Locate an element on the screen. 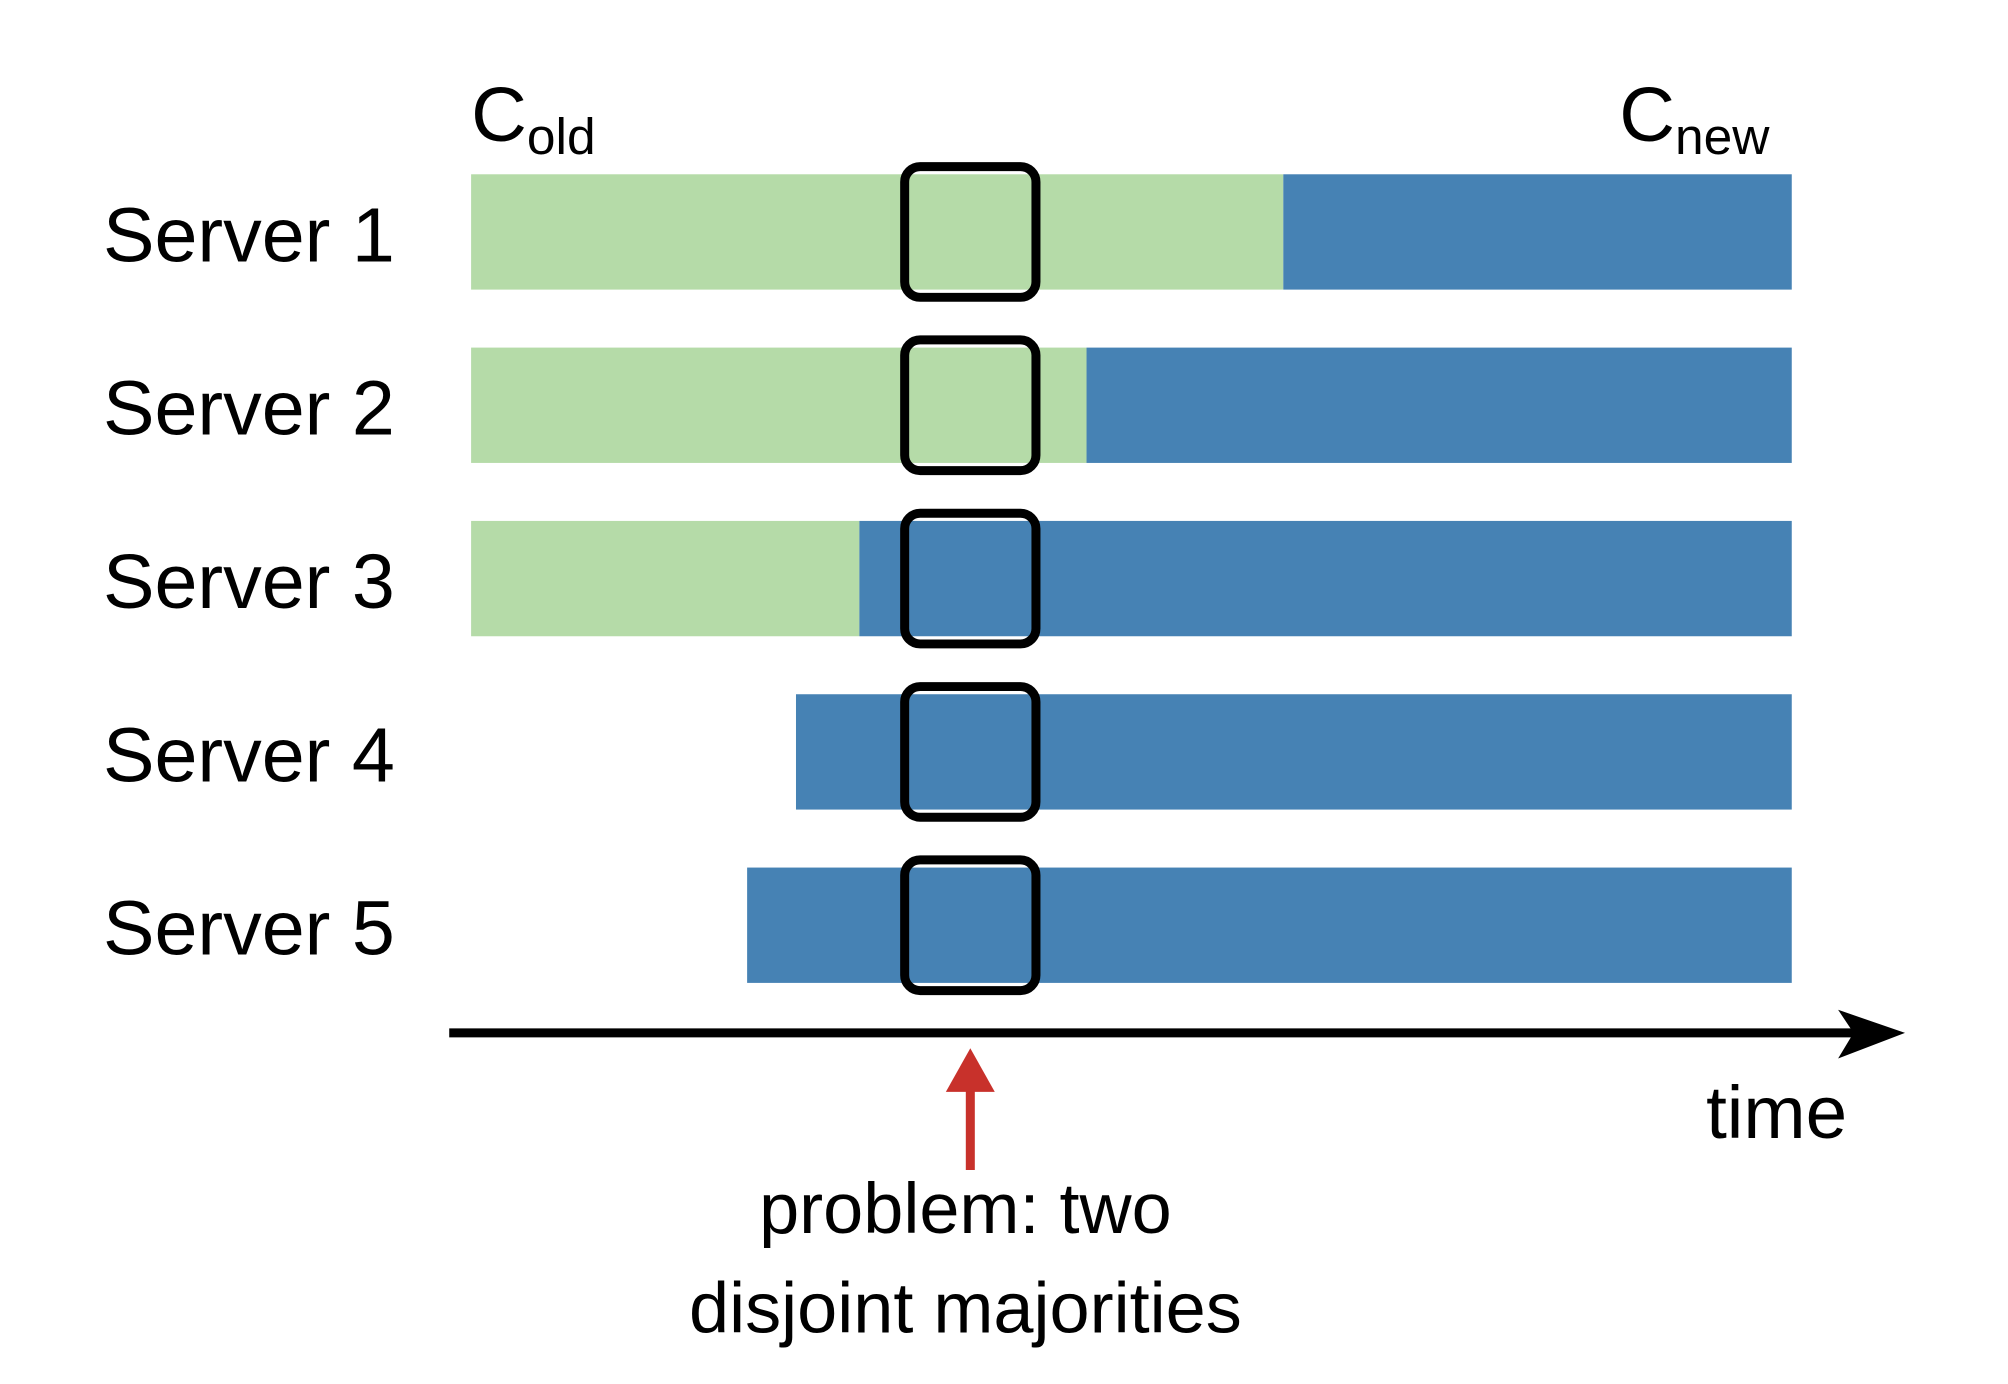 This screenshot has height=1384, width=2008. server-label: Server 1 is located at coordinates (249, 236).